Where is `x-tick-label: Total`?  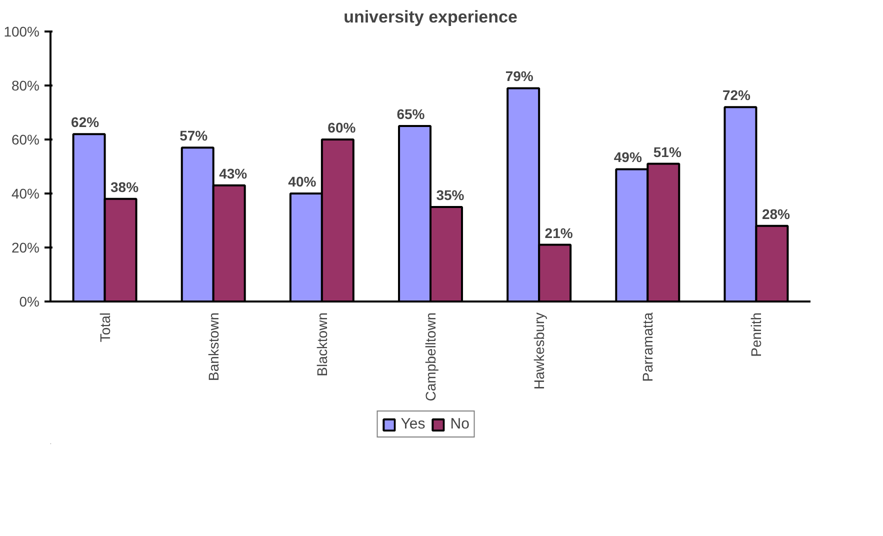 x-tick-label: Total is located at coordinates (104, 327).